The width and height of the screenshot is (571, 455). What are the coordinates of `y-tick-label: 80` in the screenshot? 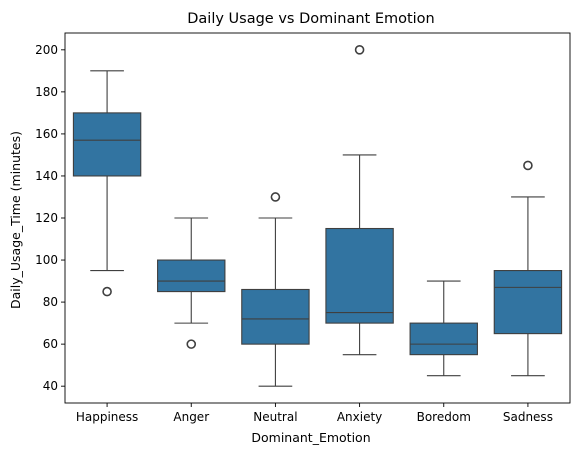 It's located at (50, 302).